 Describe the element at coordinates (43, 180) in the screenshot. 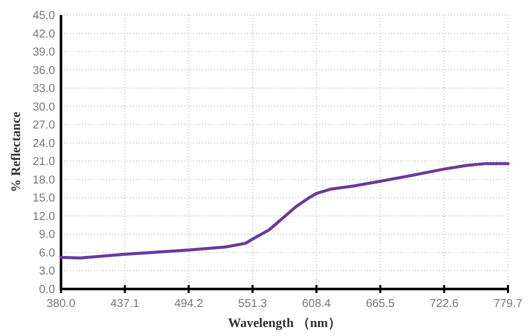

I see `y-tick-label: 18.0` at that location.